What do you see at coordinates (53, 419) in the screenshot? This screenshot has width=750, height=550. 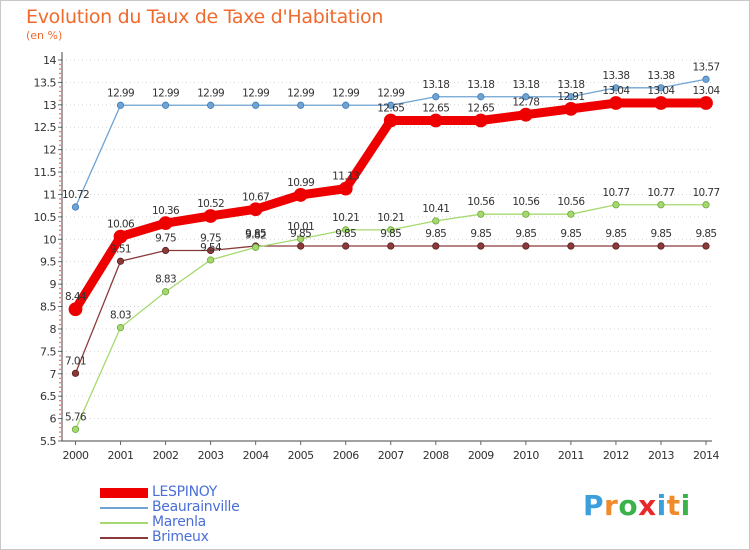 I see `y-tick-label: 6` at bounding box center [53, 419].